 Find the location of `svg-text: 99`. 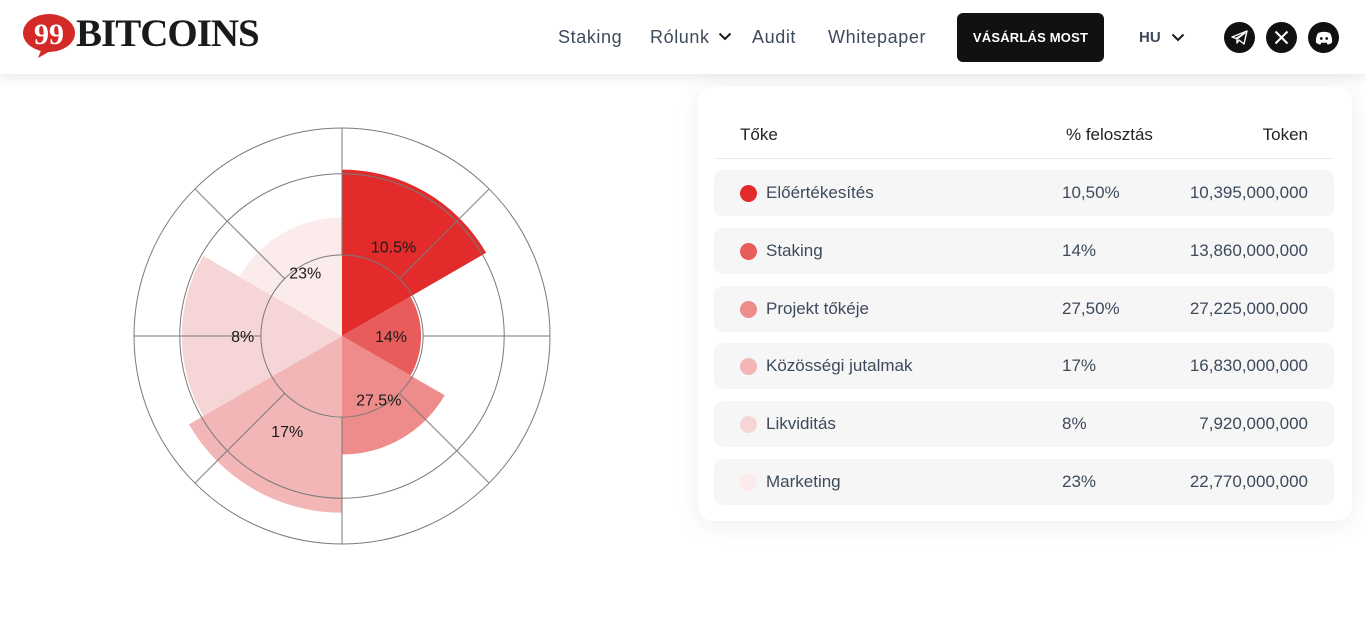

svg-text: 99 is located at coordinates (49, 34).